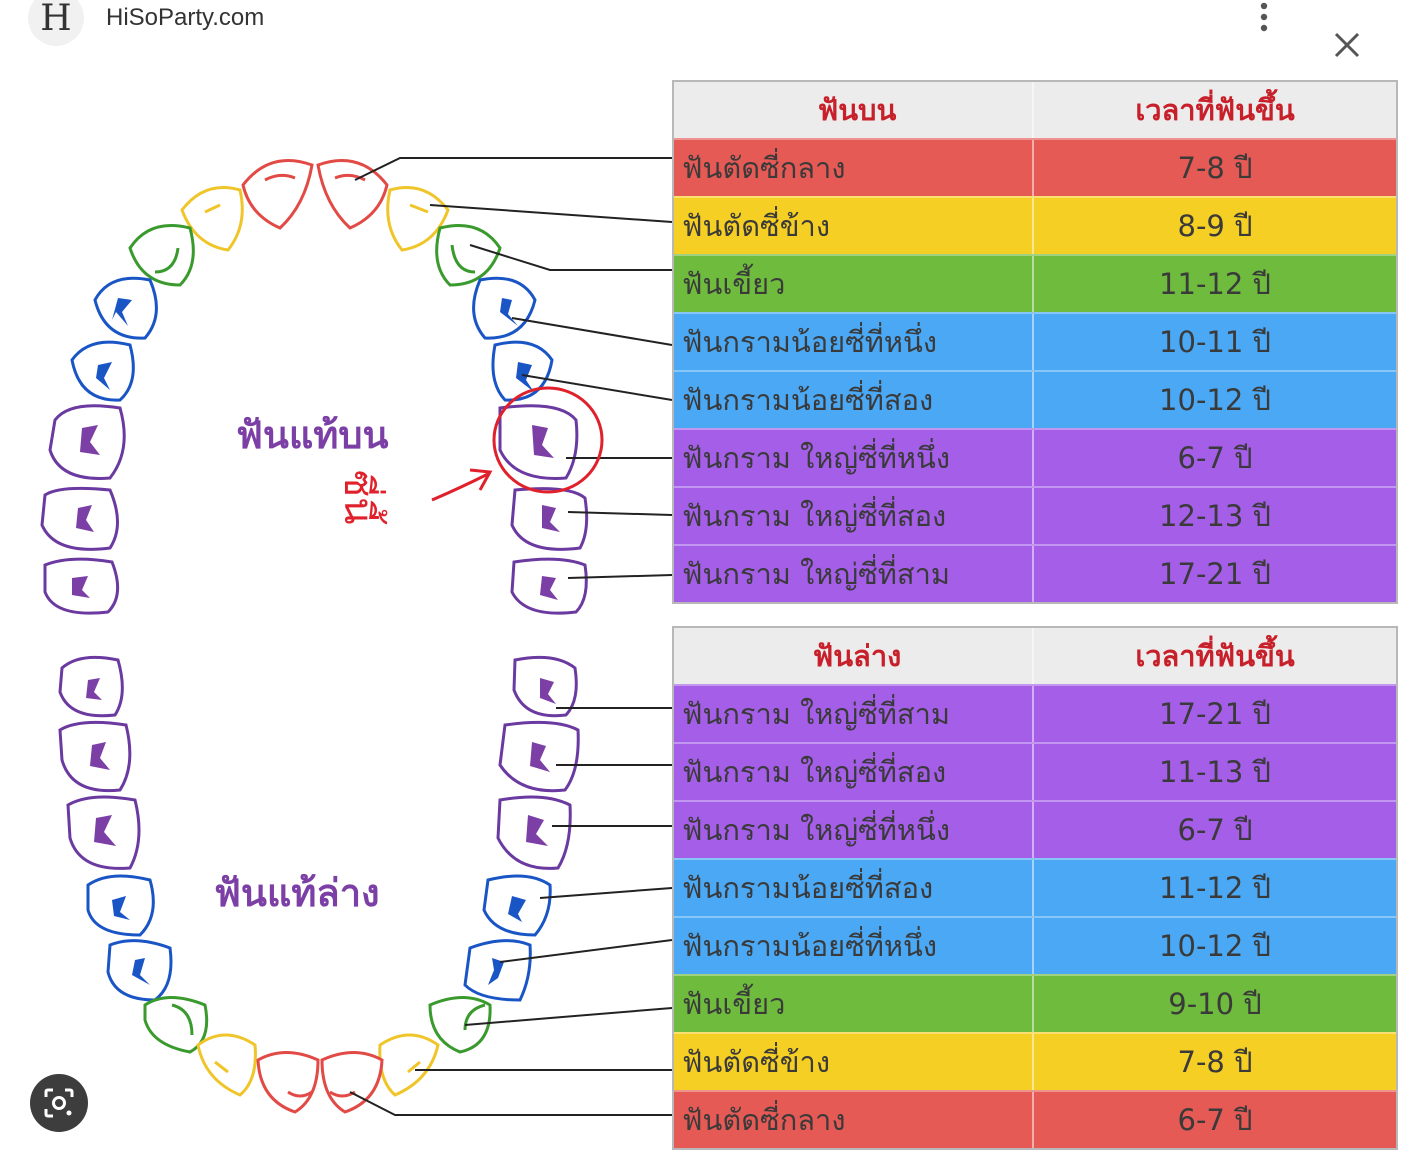 This screenshot has height=1162, width=1409. I want to click on lower-molar-1-right, so click(534, 832).